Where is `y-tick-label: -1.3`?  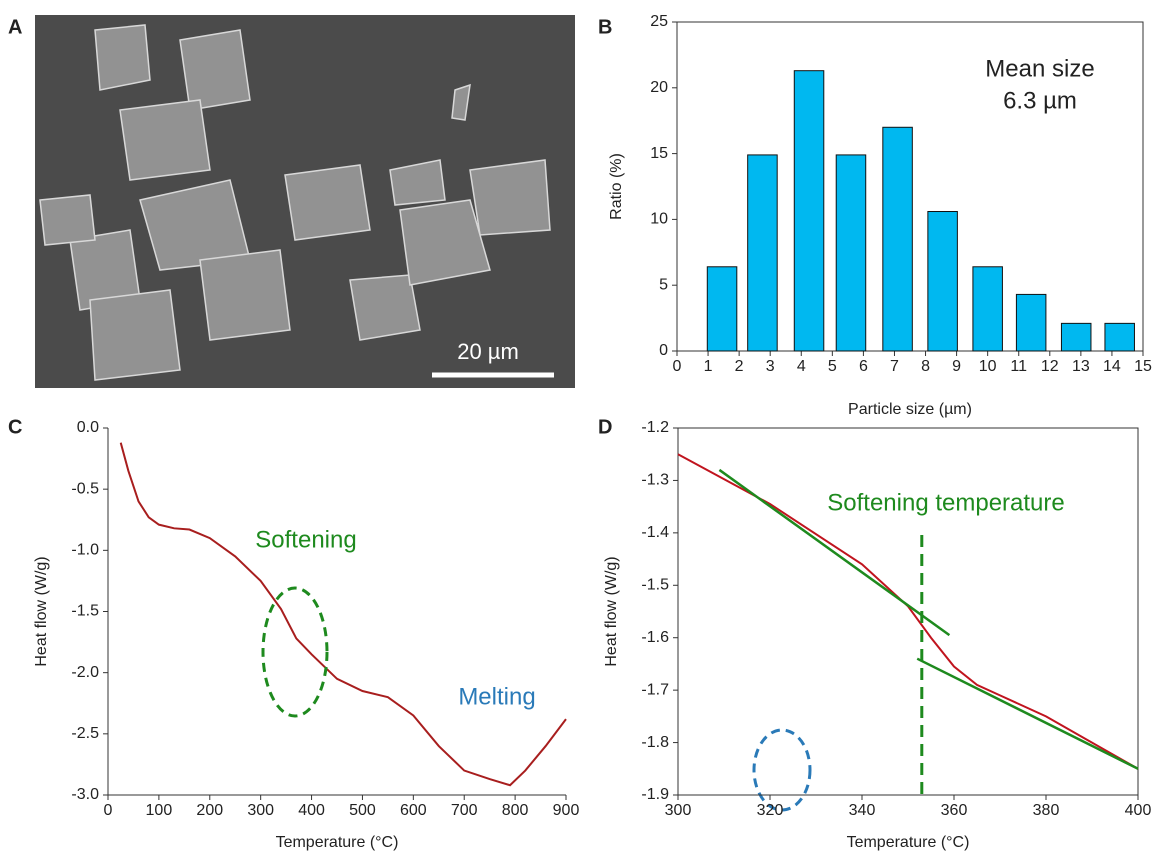 y-tick-label: -1.3 is located at coordinates (655, 480).